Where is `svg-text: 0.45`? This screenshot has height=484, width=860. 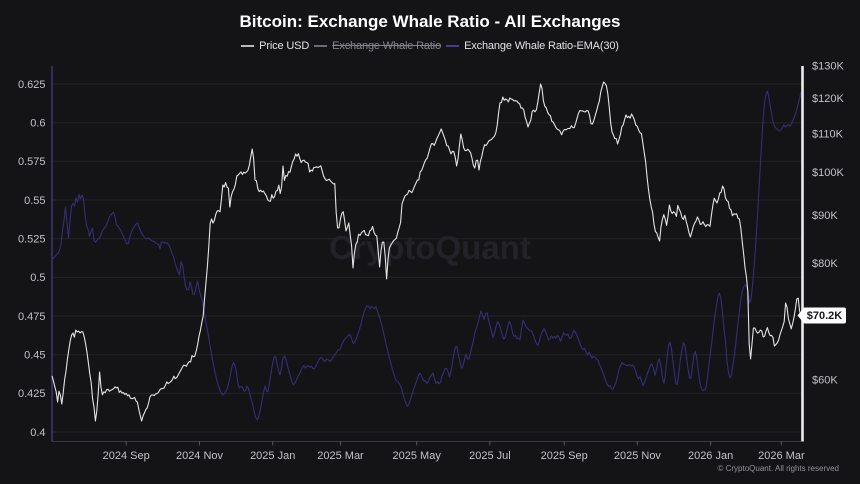 svg-text: 0.45 is located at coordinates (34, 356).